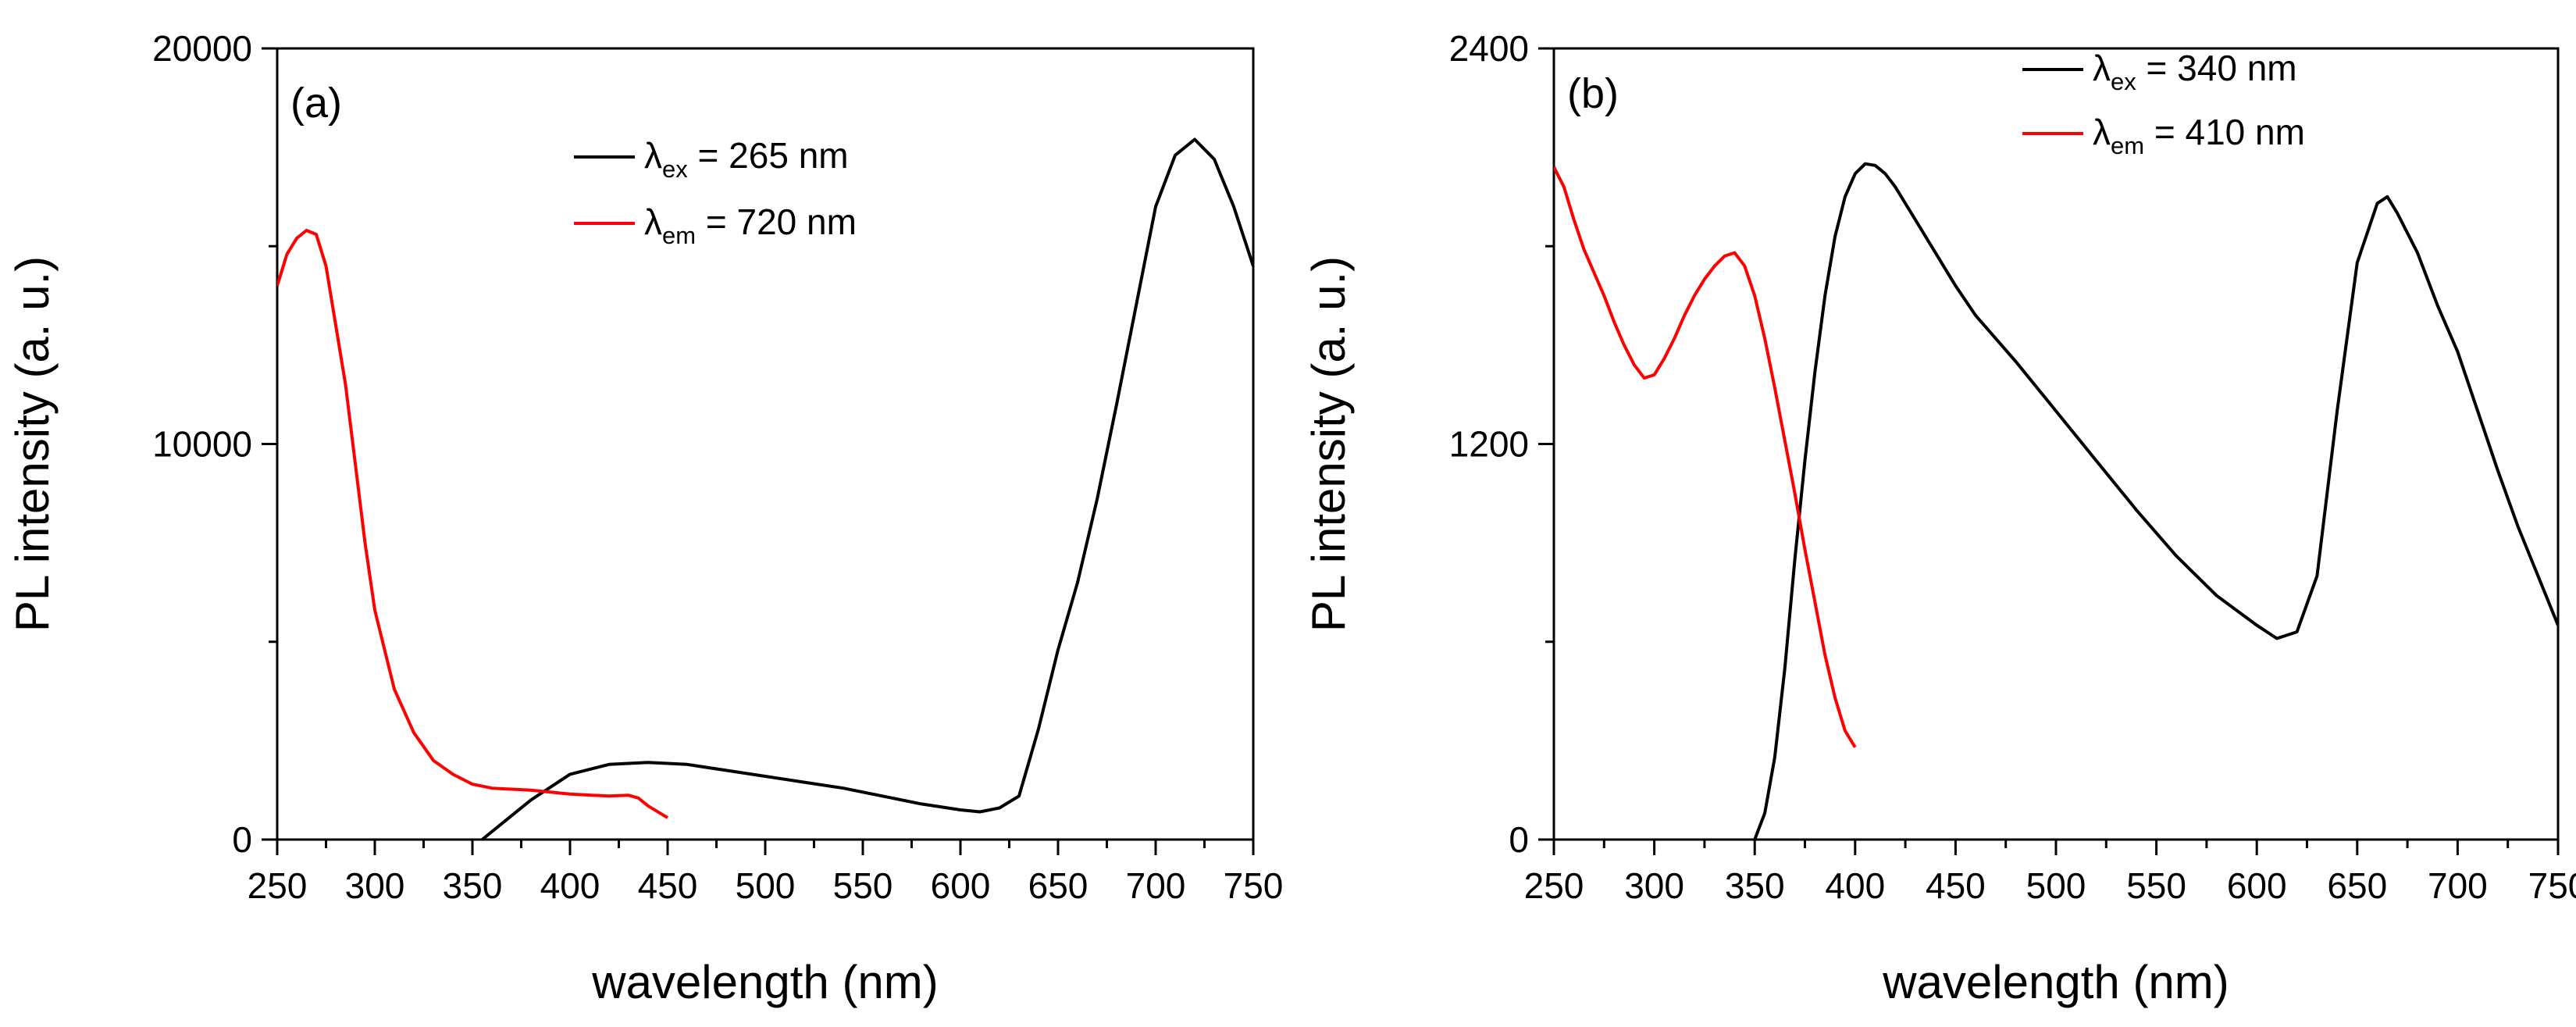 This screenshot has height=1027, width=2576. What do you see at coordinates (202, 444) in the screenshot?
I see `y-tick-label: 10000` at bounding box center [202, 444].